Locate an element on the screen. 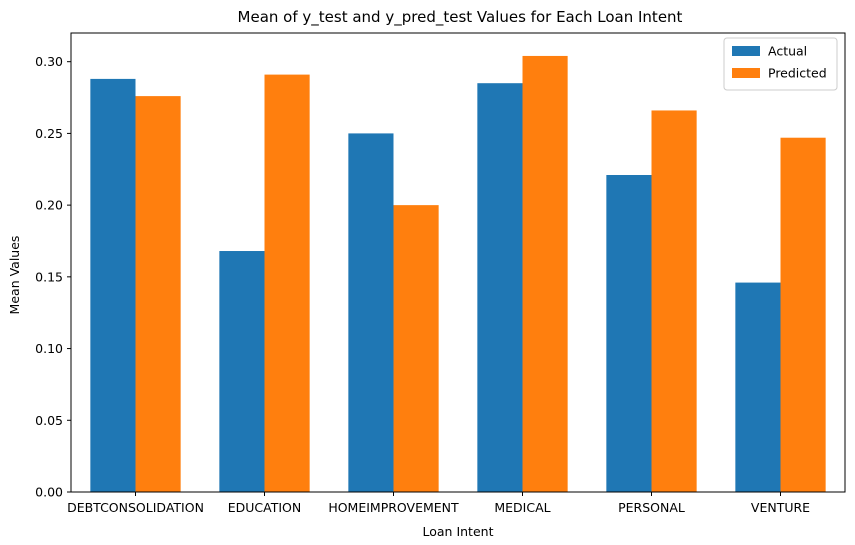 This screenshot has height=545, width=855. y-tick-label: 0.25 is located at coordinates (49, 133).